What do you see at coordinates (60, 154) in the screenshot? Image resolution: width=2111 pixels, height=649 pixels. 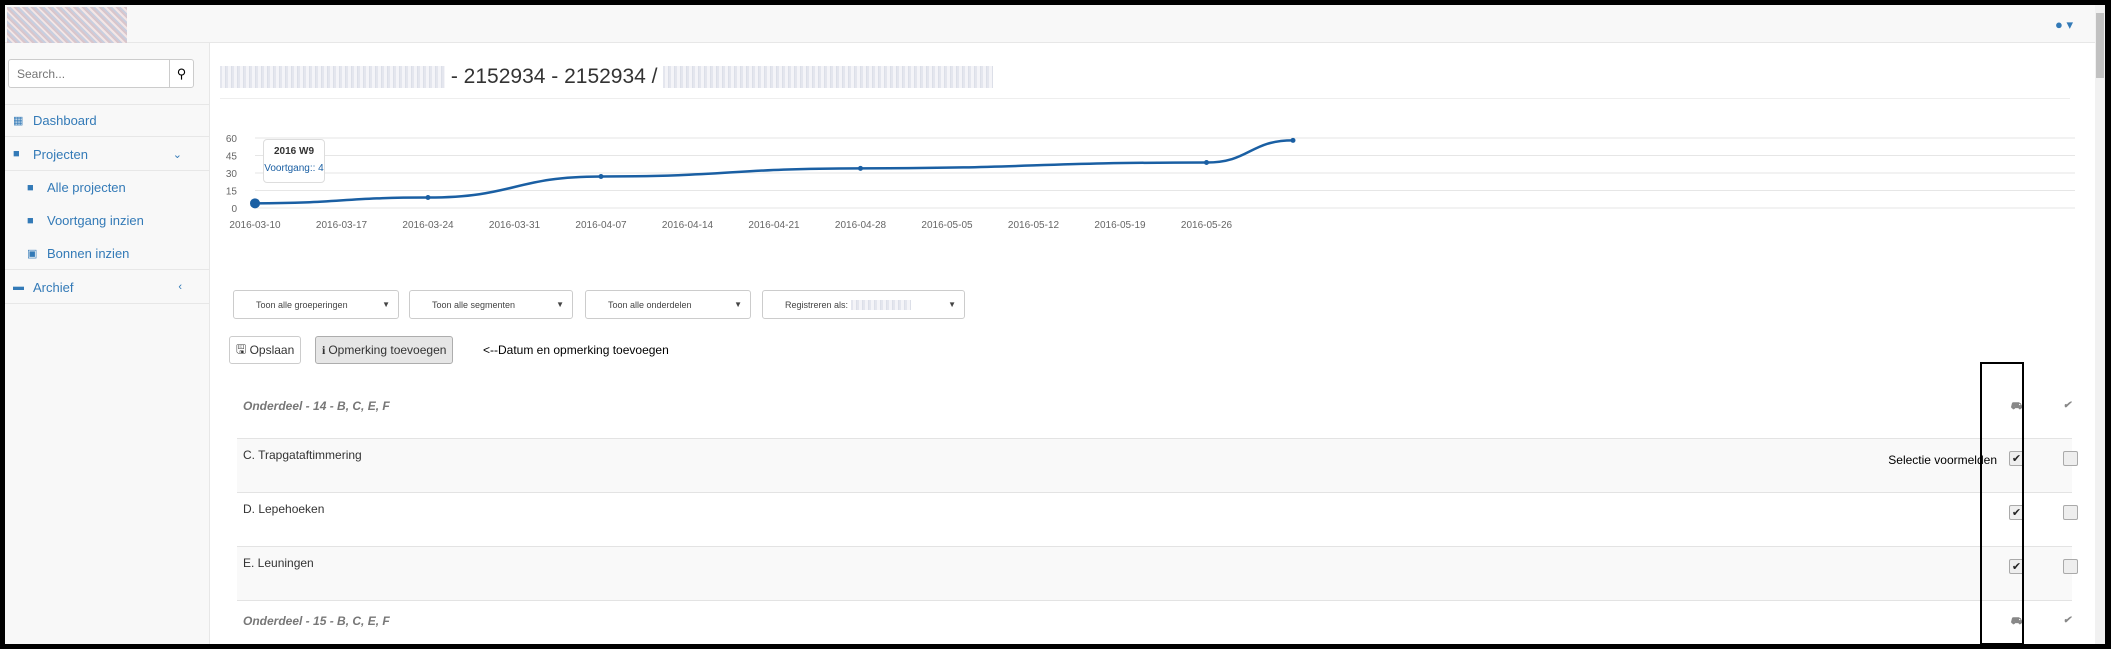 I see `label: Projecten` at bounding box center [60, 154].